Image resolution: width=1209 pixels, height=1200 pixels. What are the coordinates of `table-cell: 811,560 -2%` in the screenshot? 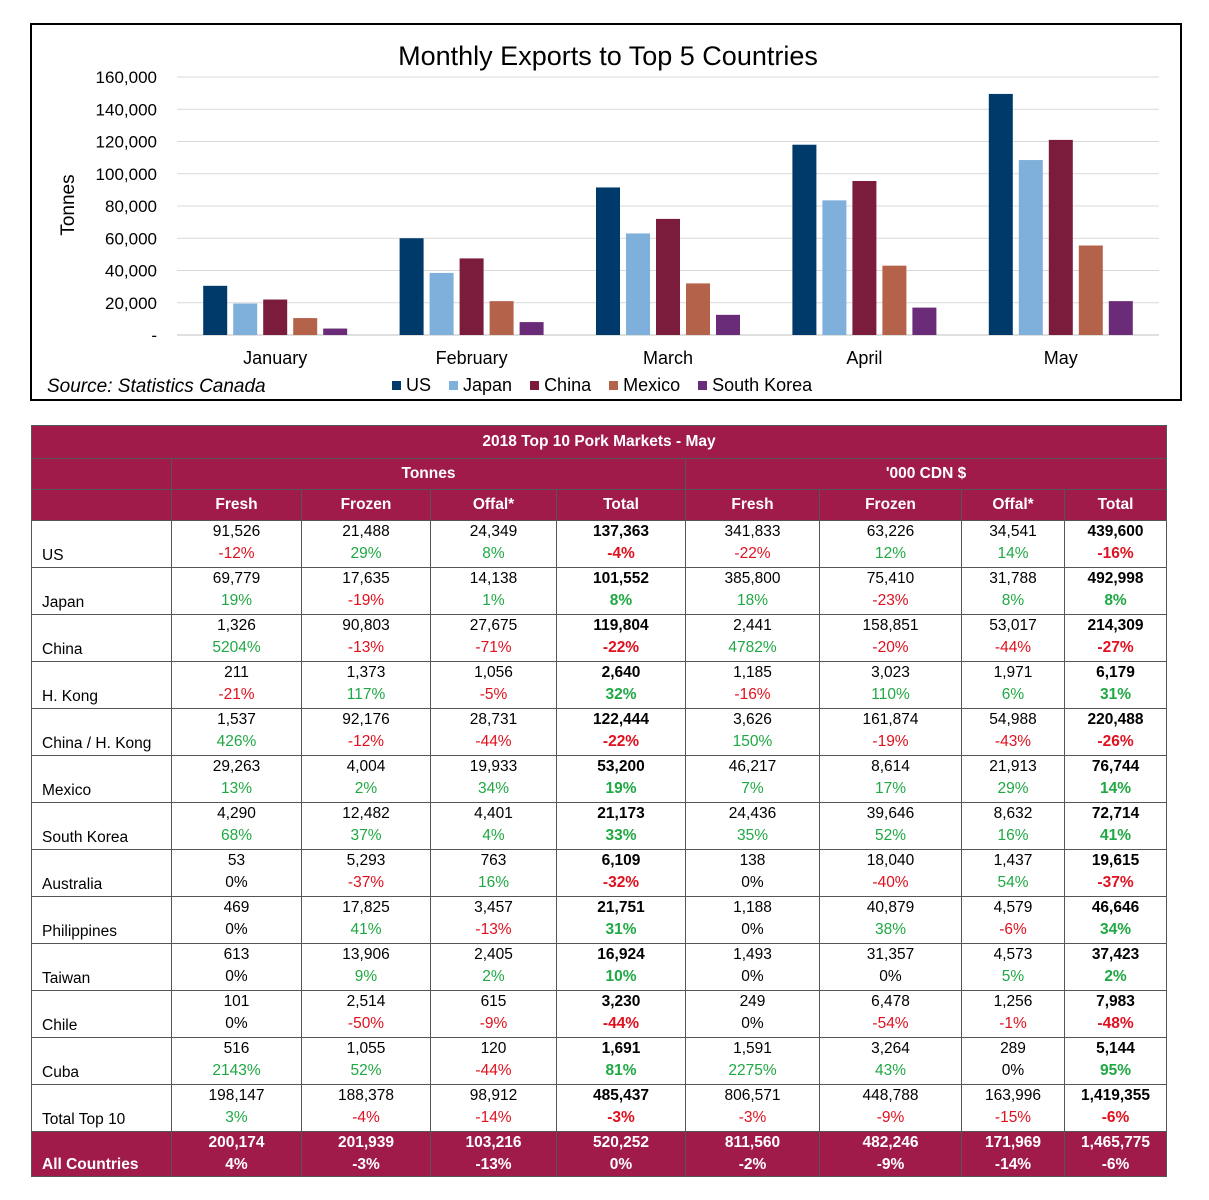 It's located at (752, 1154).